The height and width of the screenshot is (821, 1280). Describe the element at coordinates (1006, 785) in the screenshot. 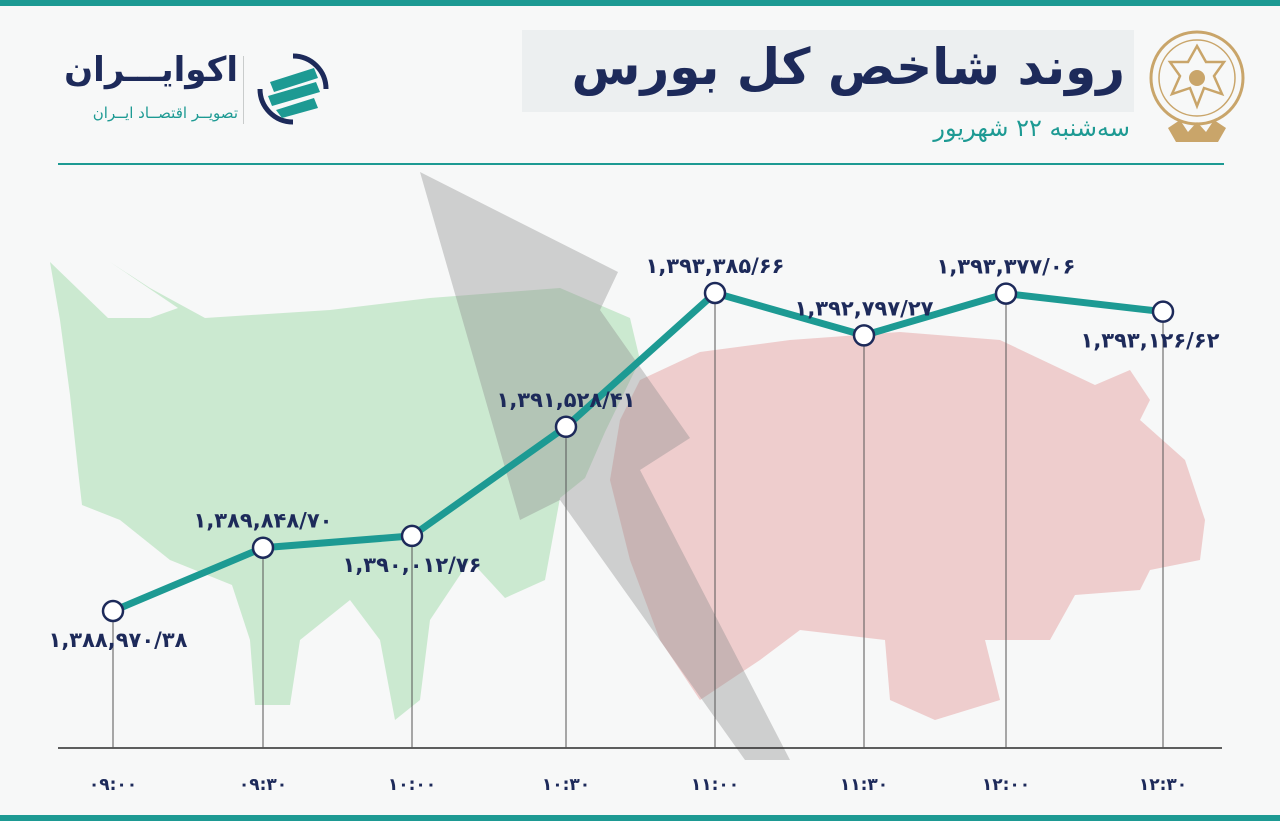

I see `x-tick-label: ۱۲:۰۰` at that location.